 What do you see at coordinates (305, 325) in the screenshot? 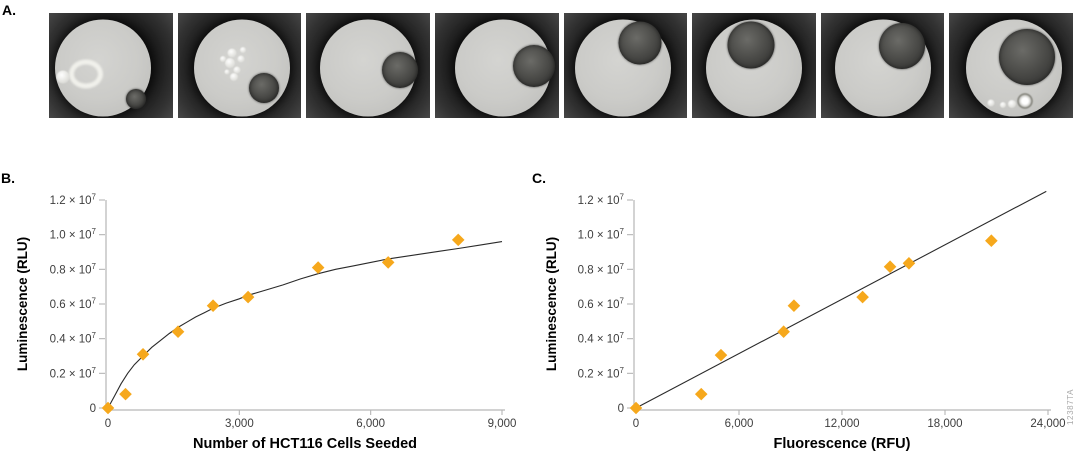
I see `fit-curve` at bounding box center [305, 325].